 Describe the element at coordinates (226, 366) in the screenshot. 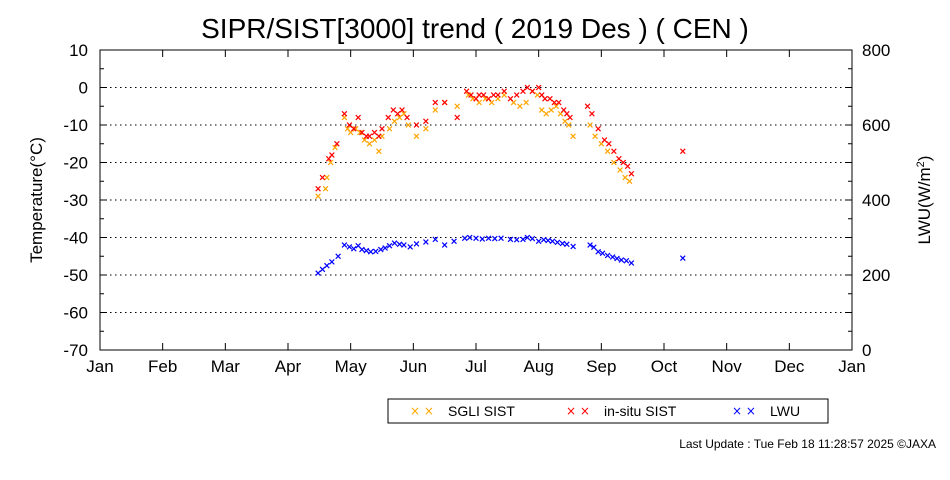

I see `x-tick-label: Mar` at that location.